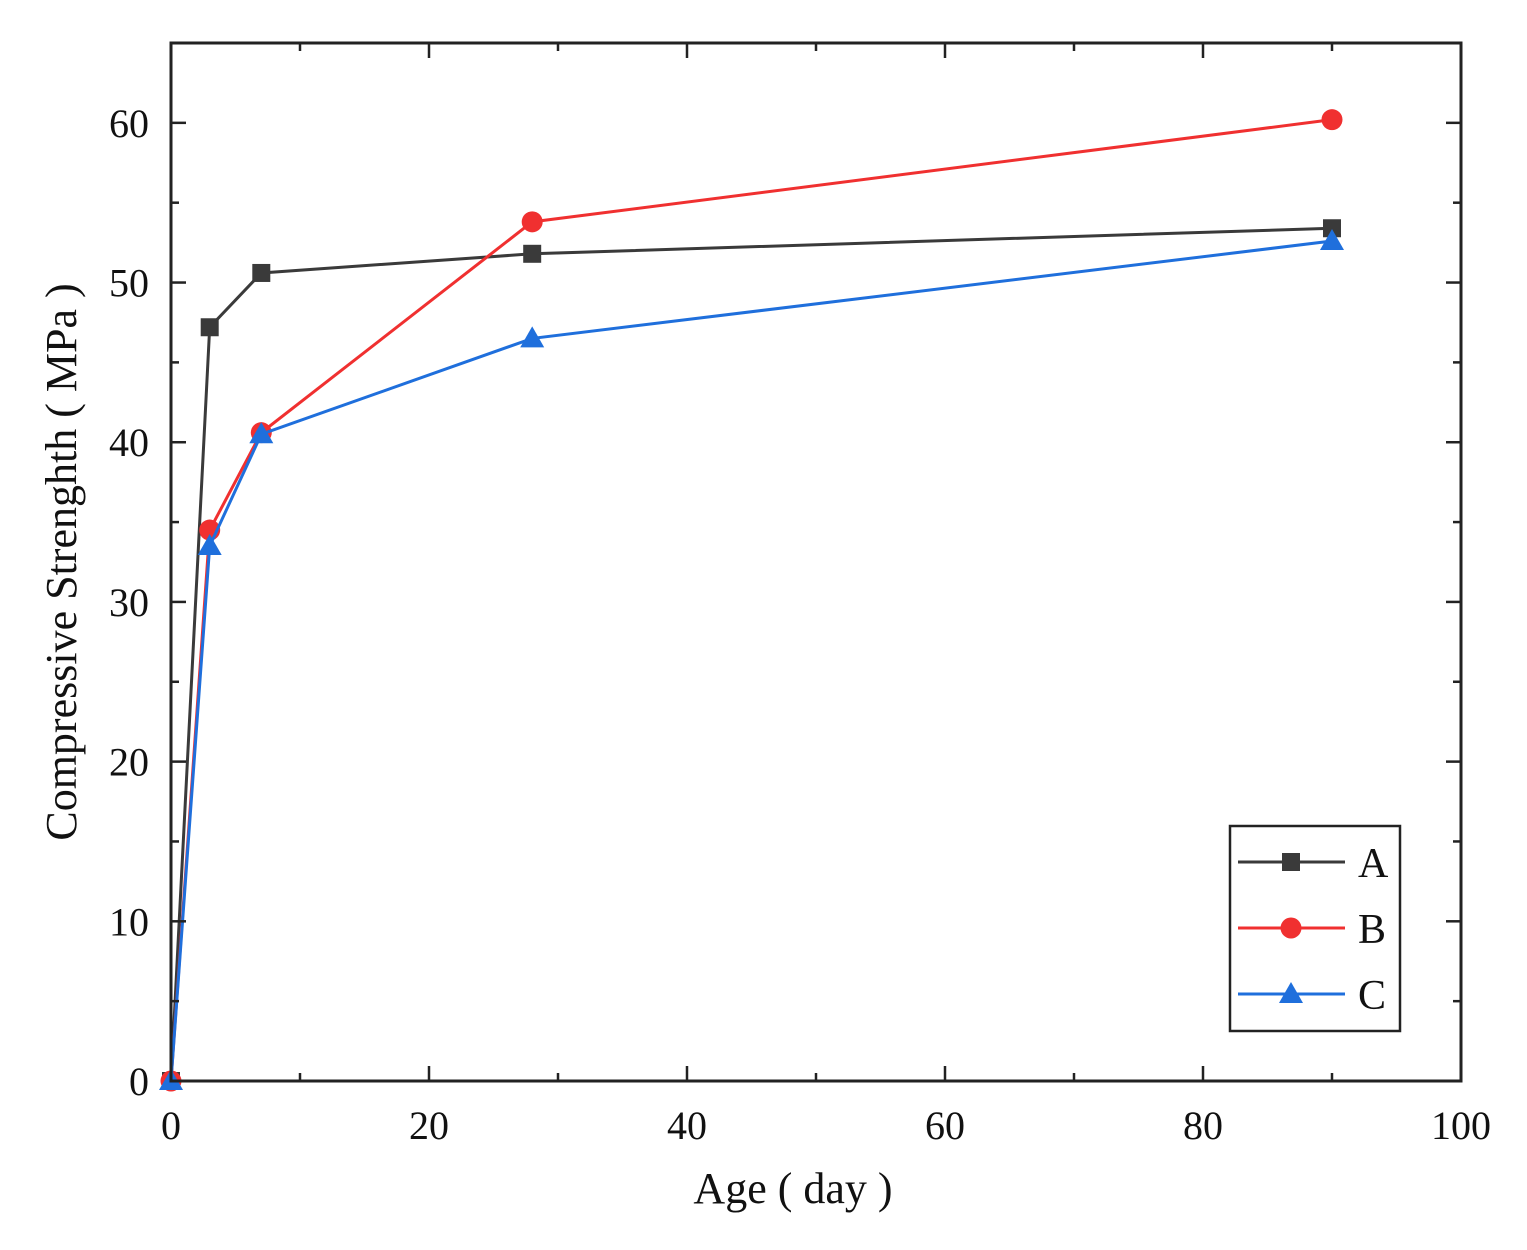  Describe the element at coordinates (429, 1125) in the screenshot. I see `x-tick-label: 20` at that location.